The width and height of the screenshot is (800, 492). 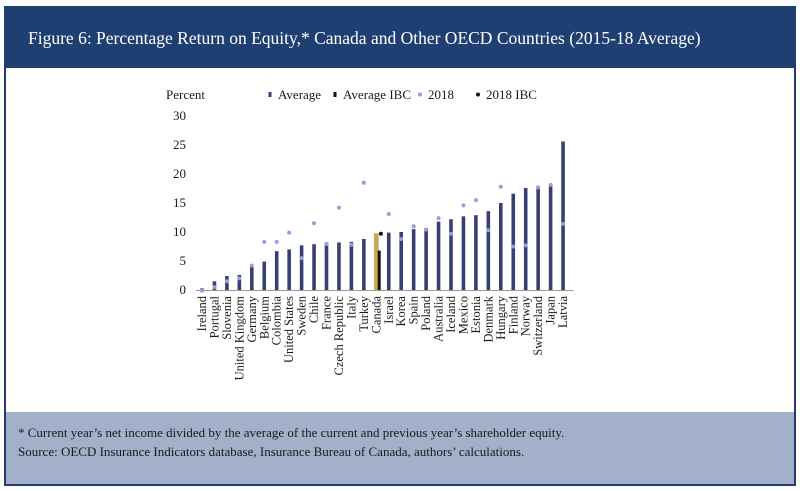 What do you see at coordinates (185, 94) in the screenshot?
I see `y-axis-label: Percent` at bounding box center [185, 94].